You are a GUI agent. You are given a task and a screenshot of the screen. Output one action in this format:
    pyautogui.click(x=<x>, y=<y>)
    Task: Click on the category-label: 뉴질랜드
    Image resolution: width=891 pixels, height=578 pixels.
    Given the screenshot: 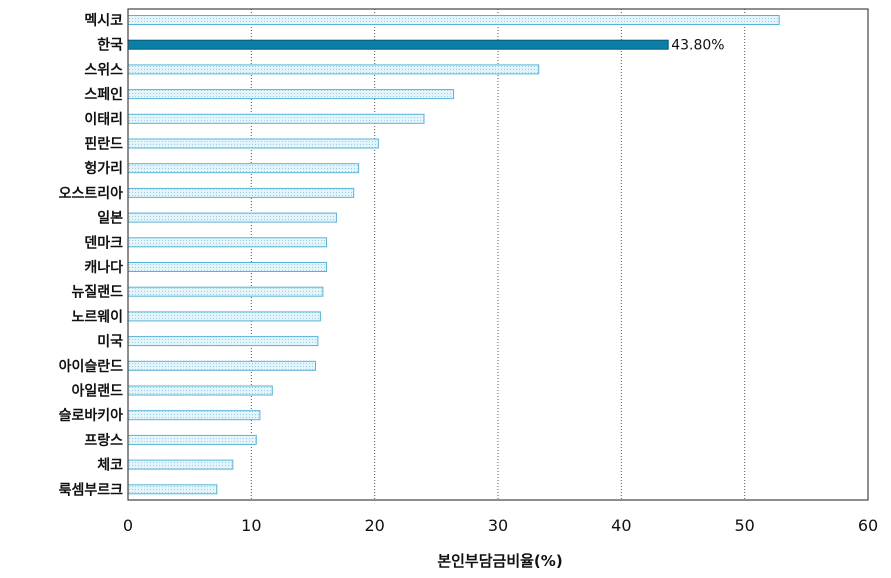 What is the action you would take?
    pyautogui.click(x=97, y=292)
    